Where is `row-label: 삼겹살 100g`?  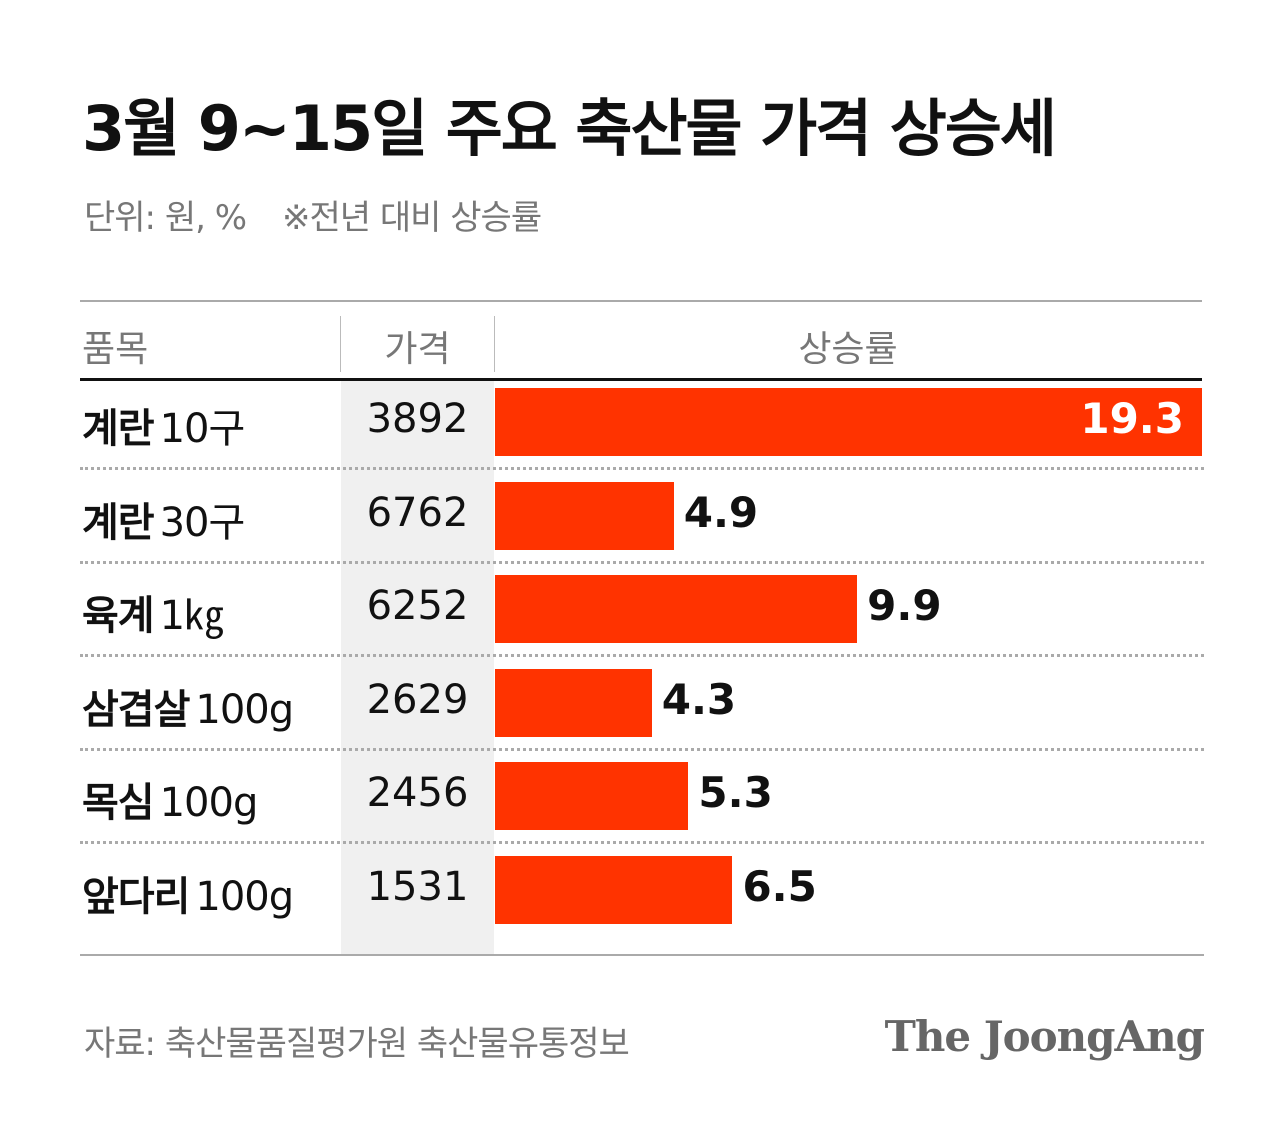 row-label: 삼겹살 100g is located at coordinates (188, 706).